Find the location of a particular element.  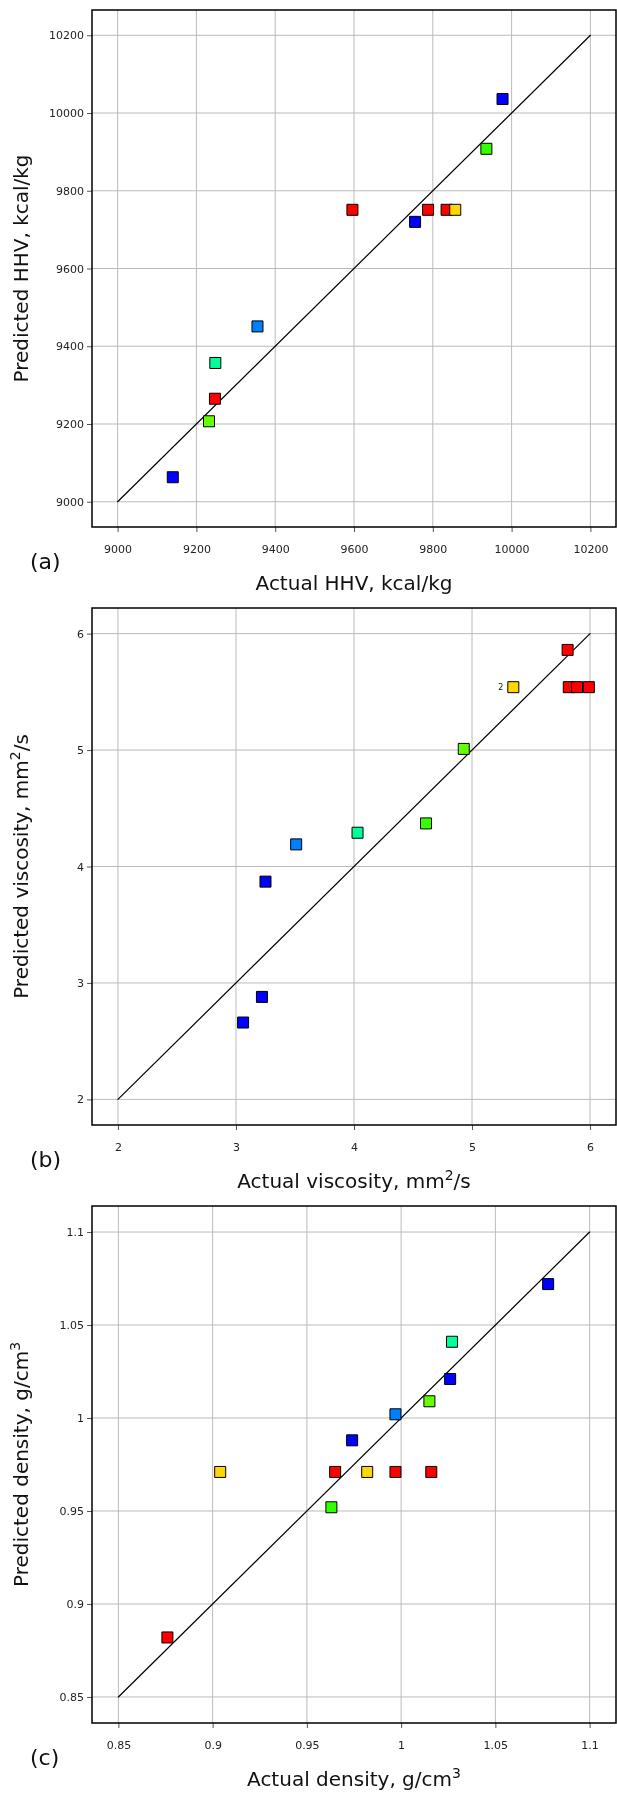

y-tick-label: 2 is located at coordinates (80, 1100).